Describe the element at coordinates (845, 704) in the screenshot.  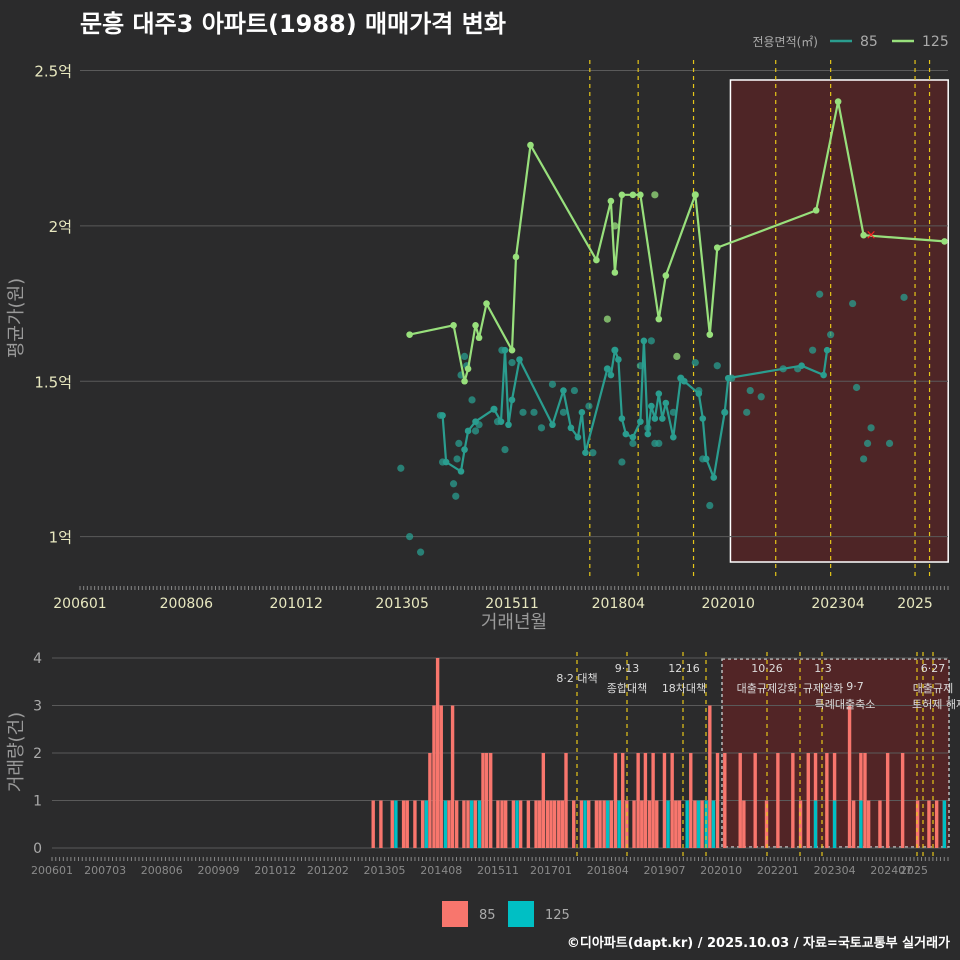
I see `policy-label: 특례대출축소` at that location.